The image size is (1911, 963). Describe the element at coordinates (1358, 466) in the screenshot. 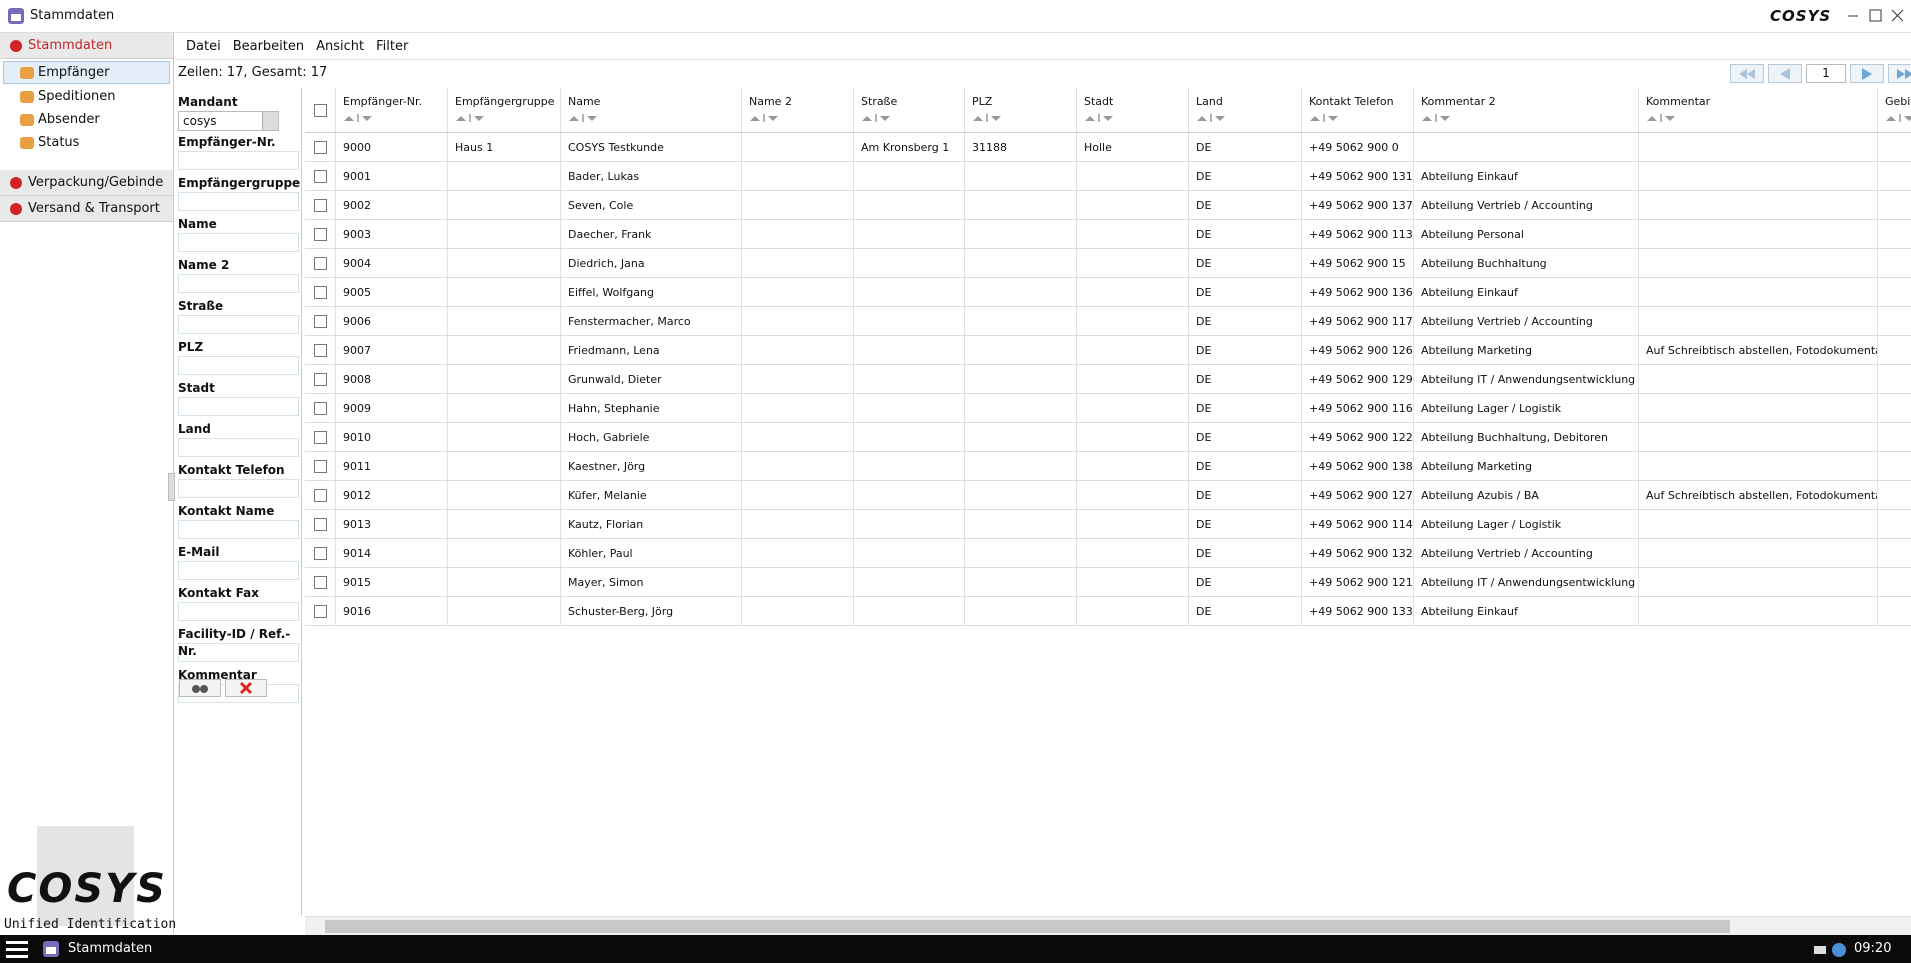

I see `table-cell: +49 5062 900 138` at that location.